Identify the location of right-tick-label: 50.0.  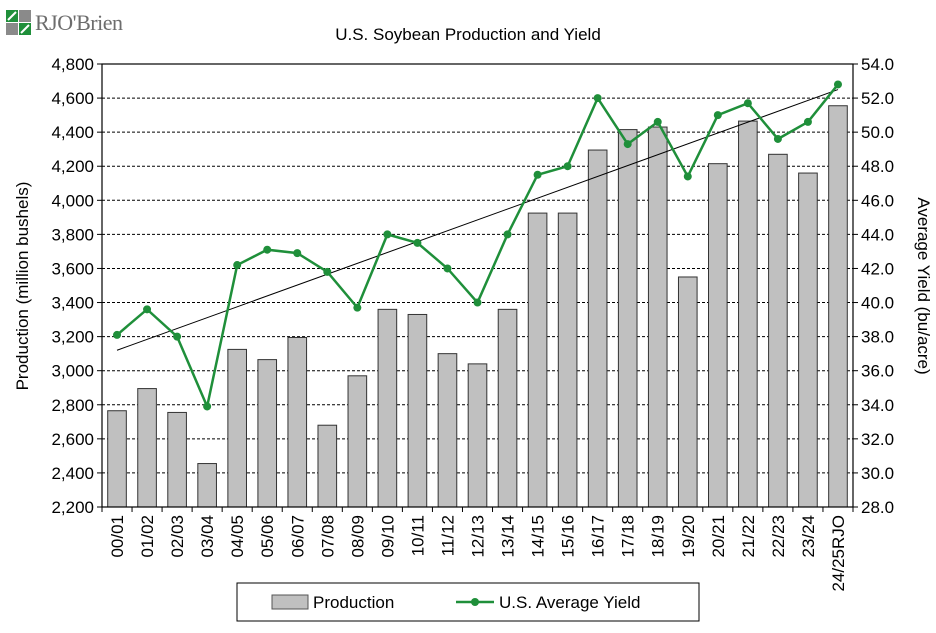
(877, 132).